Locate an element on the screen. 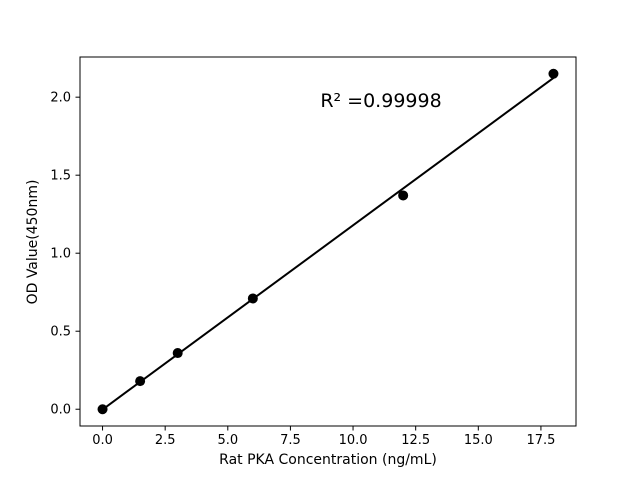  x-tick-label: 2.5 is located at coordinates (165, 440).